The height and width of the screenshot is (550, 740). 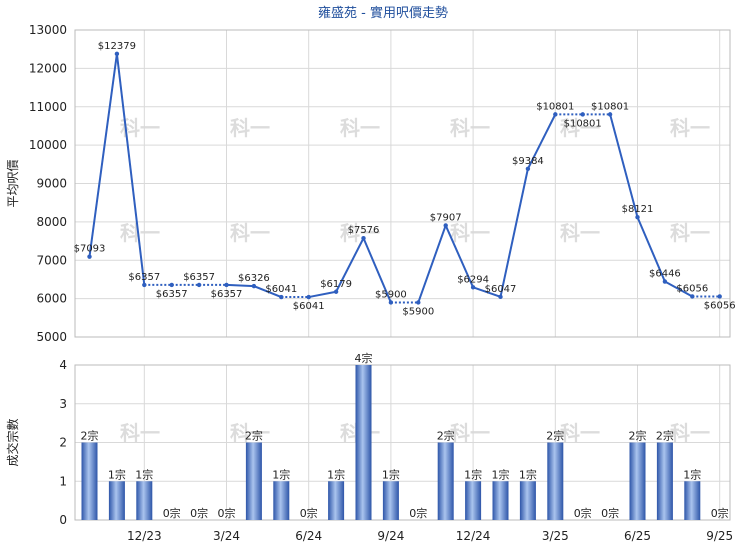 I want to click on x-tick-label: 6/24, so click(x=308, y=536).